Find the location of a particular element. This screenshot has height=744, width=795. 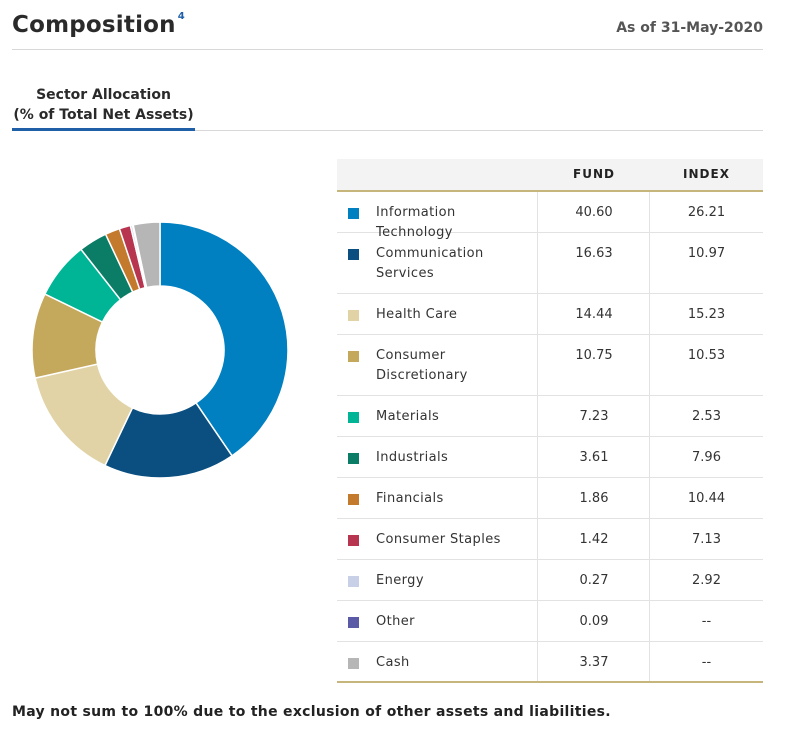

fund-value: 3.37 is located at coordinates (594, 662).